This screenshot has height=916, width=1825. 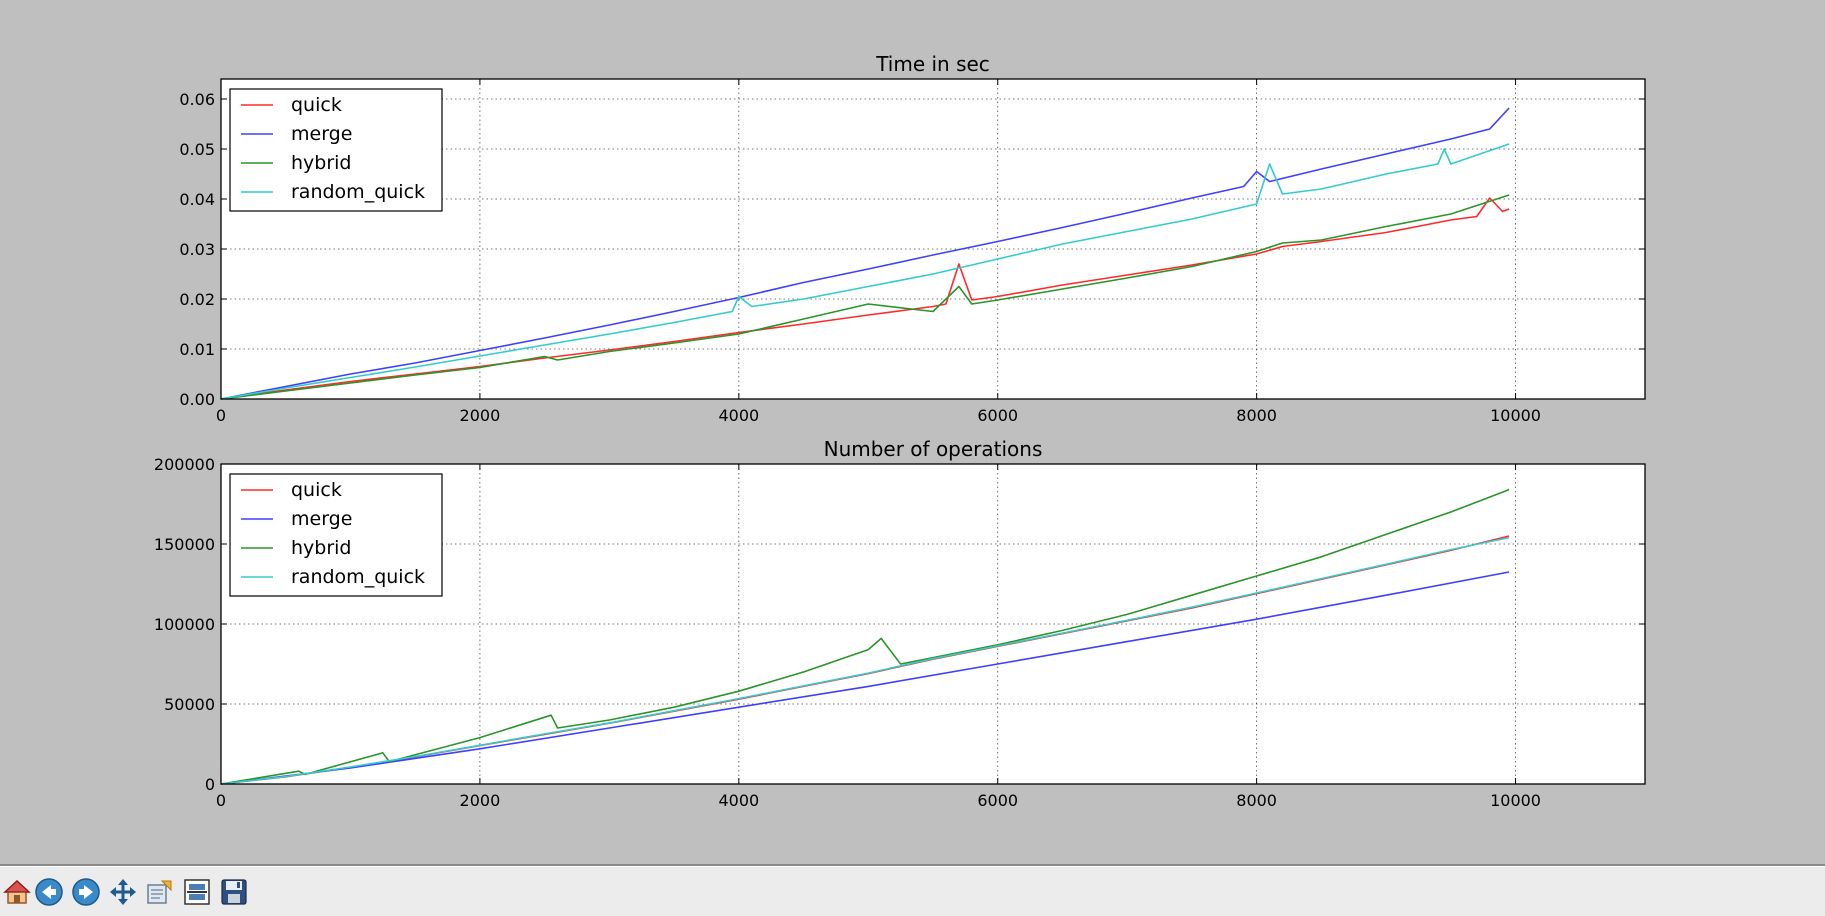 What do you see at coordinates (184, 624) in the screenshot?
I see `y-tick-label: 100000` at bounding box center [184, 624].